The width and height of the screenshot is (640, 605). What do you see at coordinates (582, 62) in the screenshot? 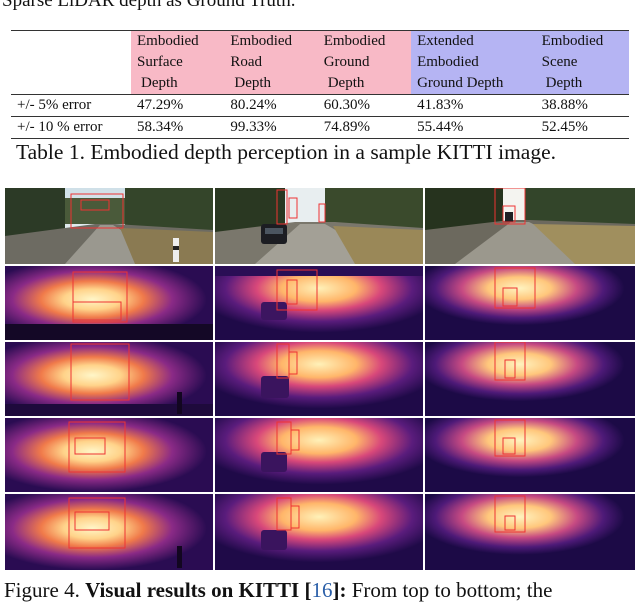
I see `header-embodied-scene-depth: Embodied Scene Depth` at bounding box center [582, 62].